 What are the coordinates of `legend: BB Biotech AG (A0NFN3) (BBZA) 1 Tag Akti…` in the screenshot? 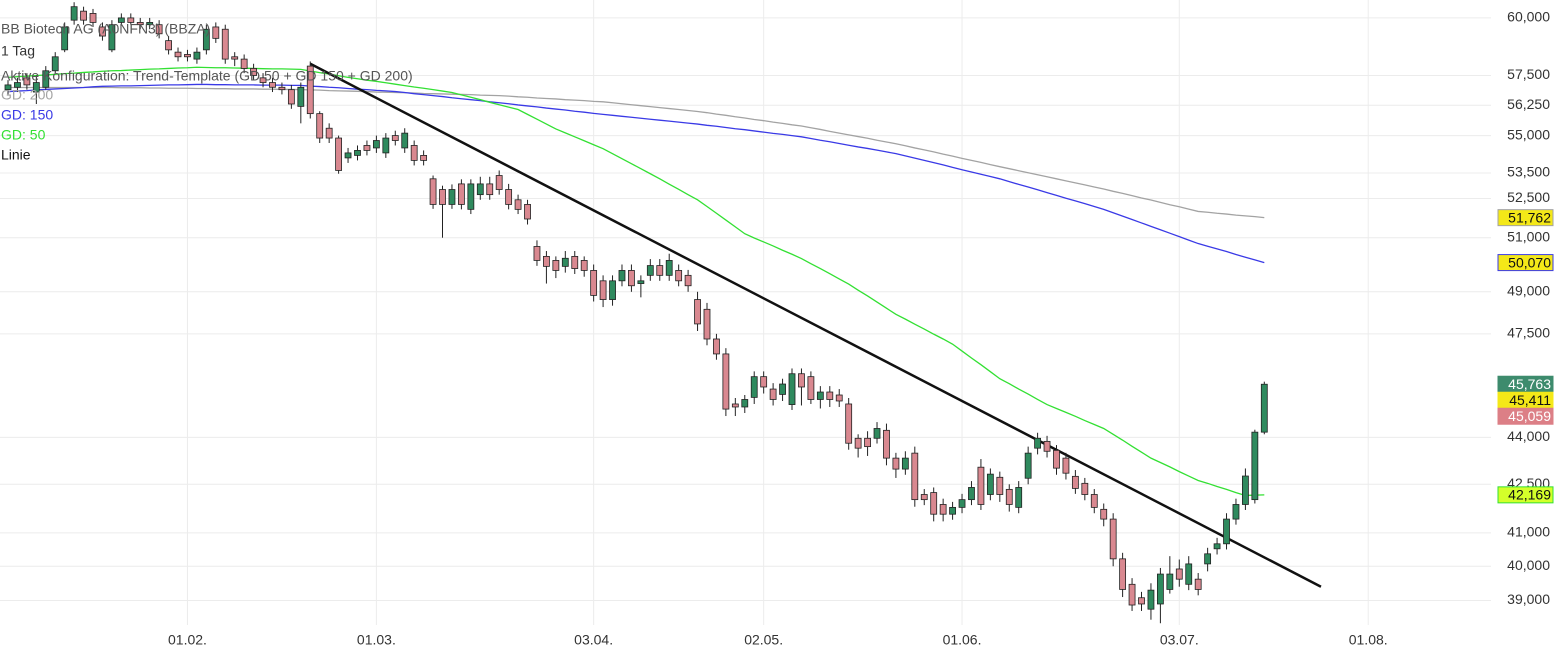 It's located at (207, 92).